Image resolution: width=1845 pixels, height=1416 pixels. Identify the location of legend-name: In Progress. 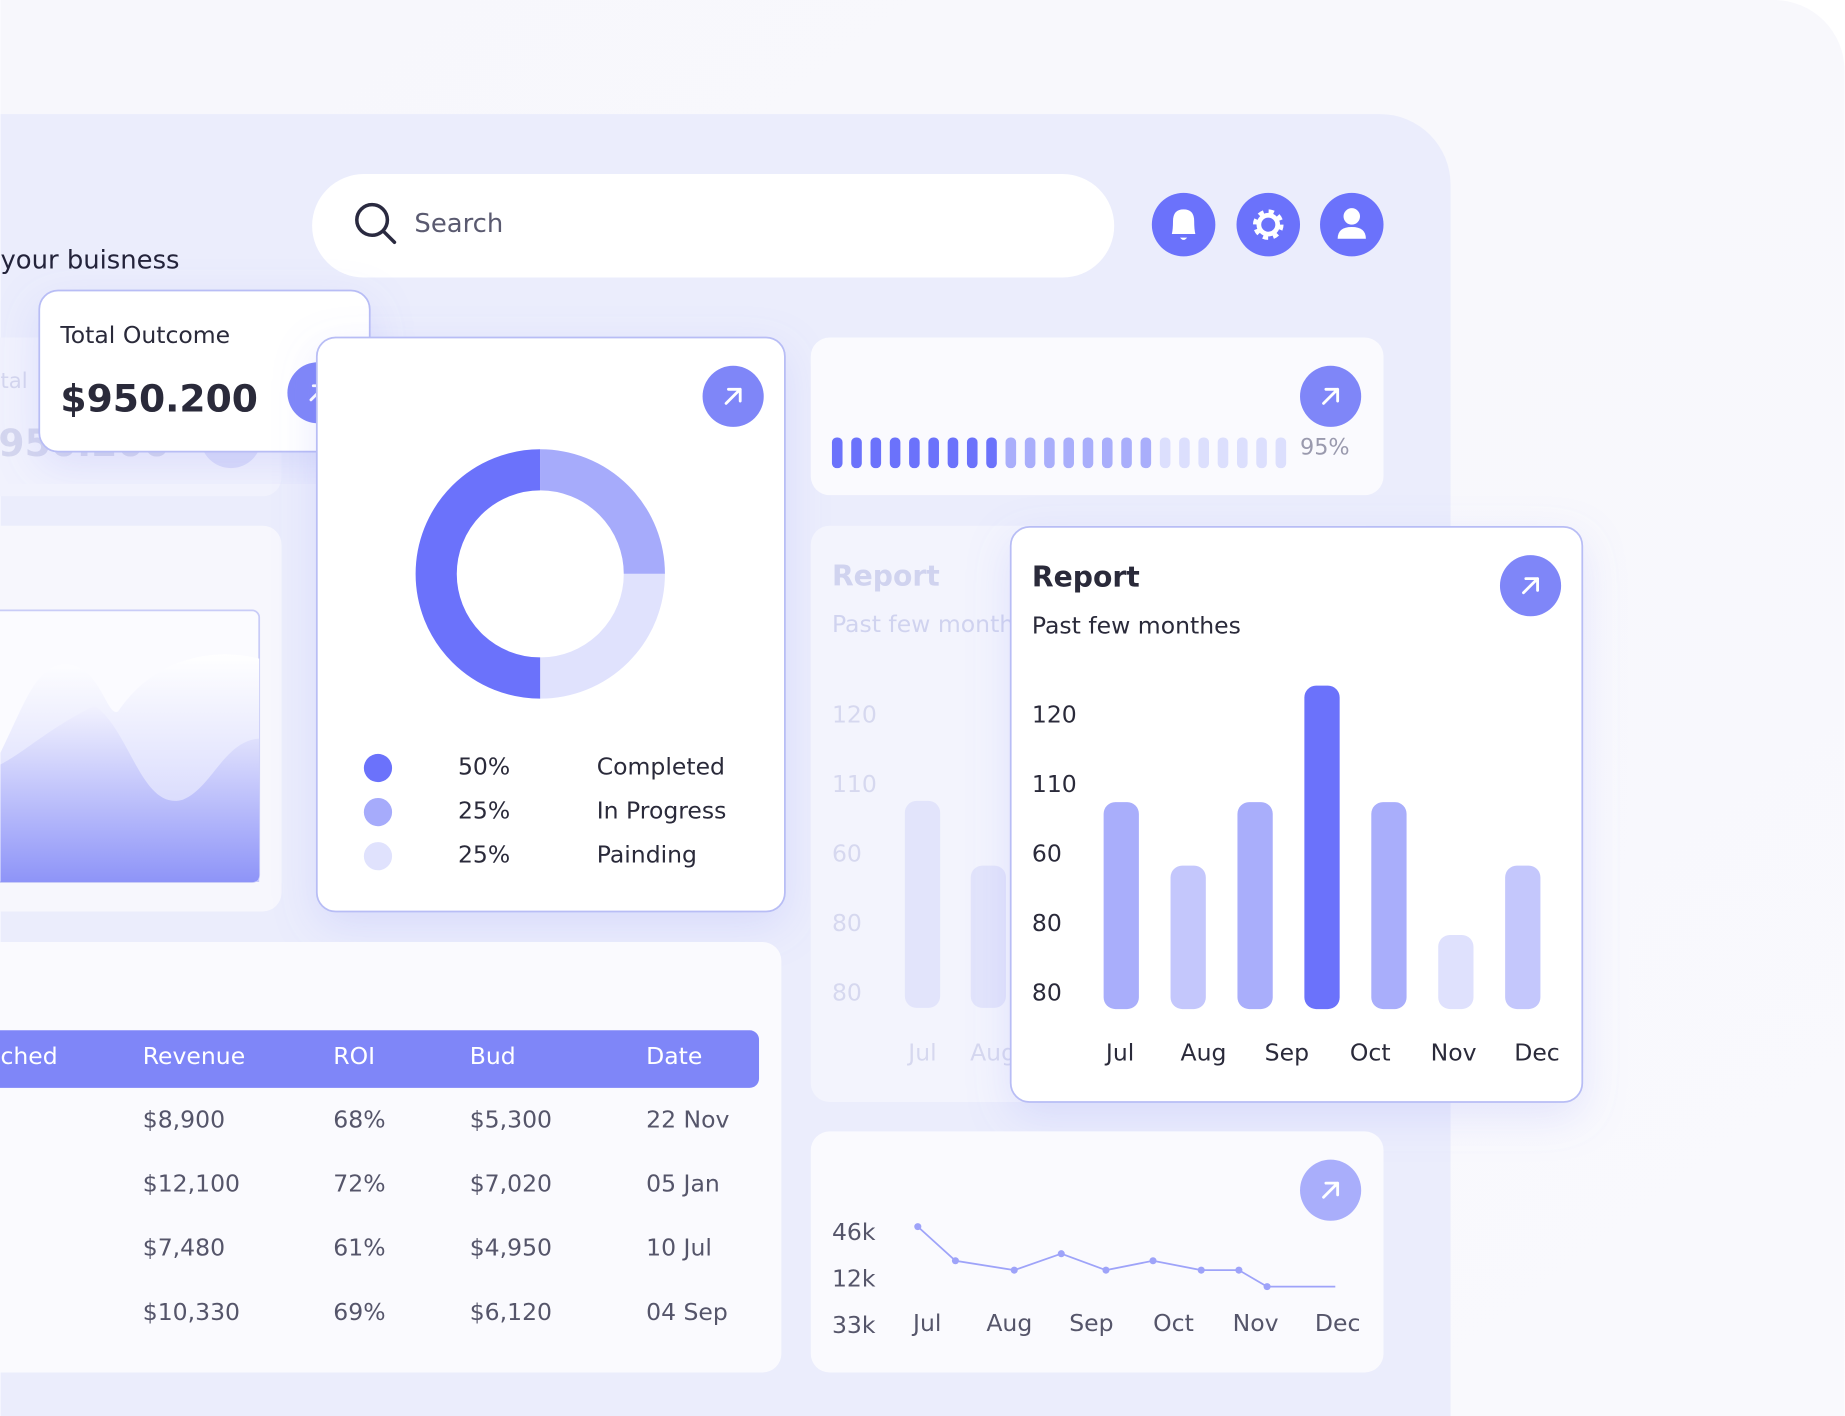
(662, 811).